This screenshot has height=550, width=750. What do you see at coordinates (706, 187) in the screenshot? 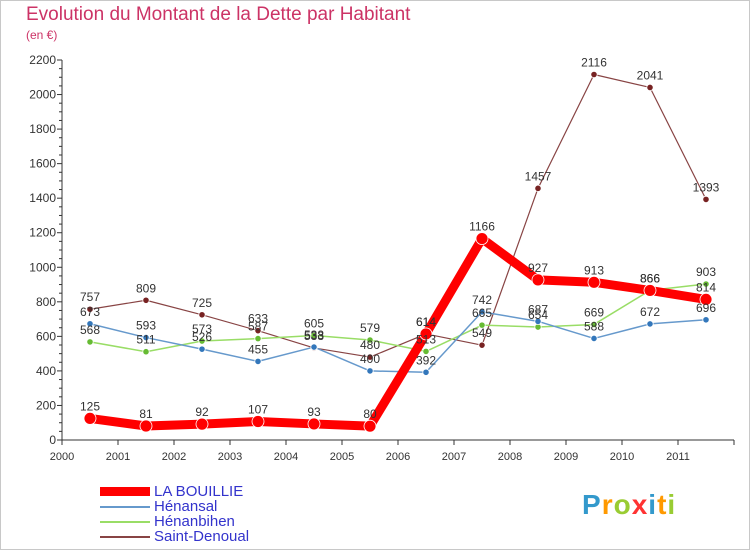
I see `data-label: 1393` at bounding box center [706, 187].